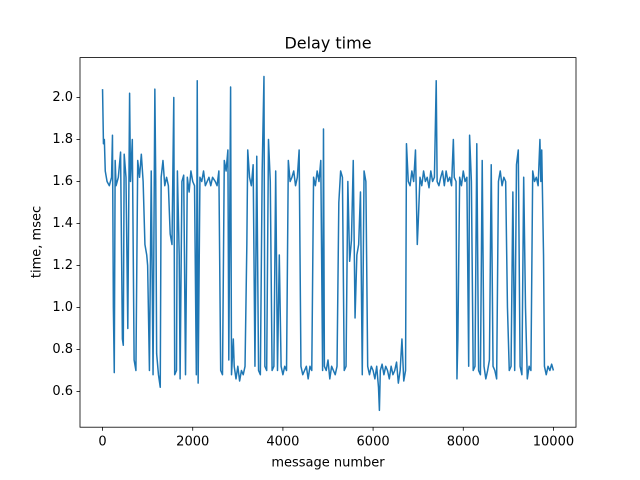 This screenshot has width=640, height=480. Describe the element at coordinates (553, 442) in the screenshot. I see `x-tick-label: 10000` at that location.